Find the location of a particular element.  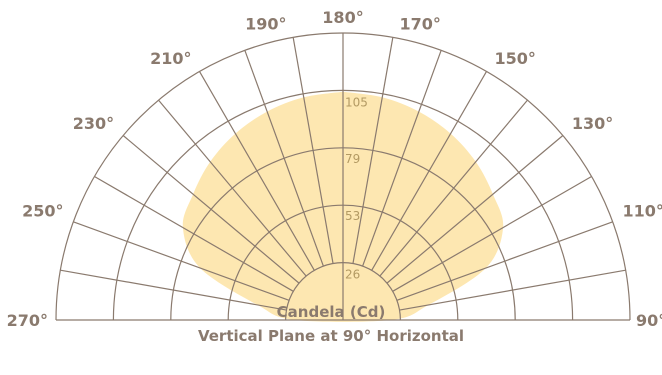

ring-label: 26 is located at coordinates (352, 274).